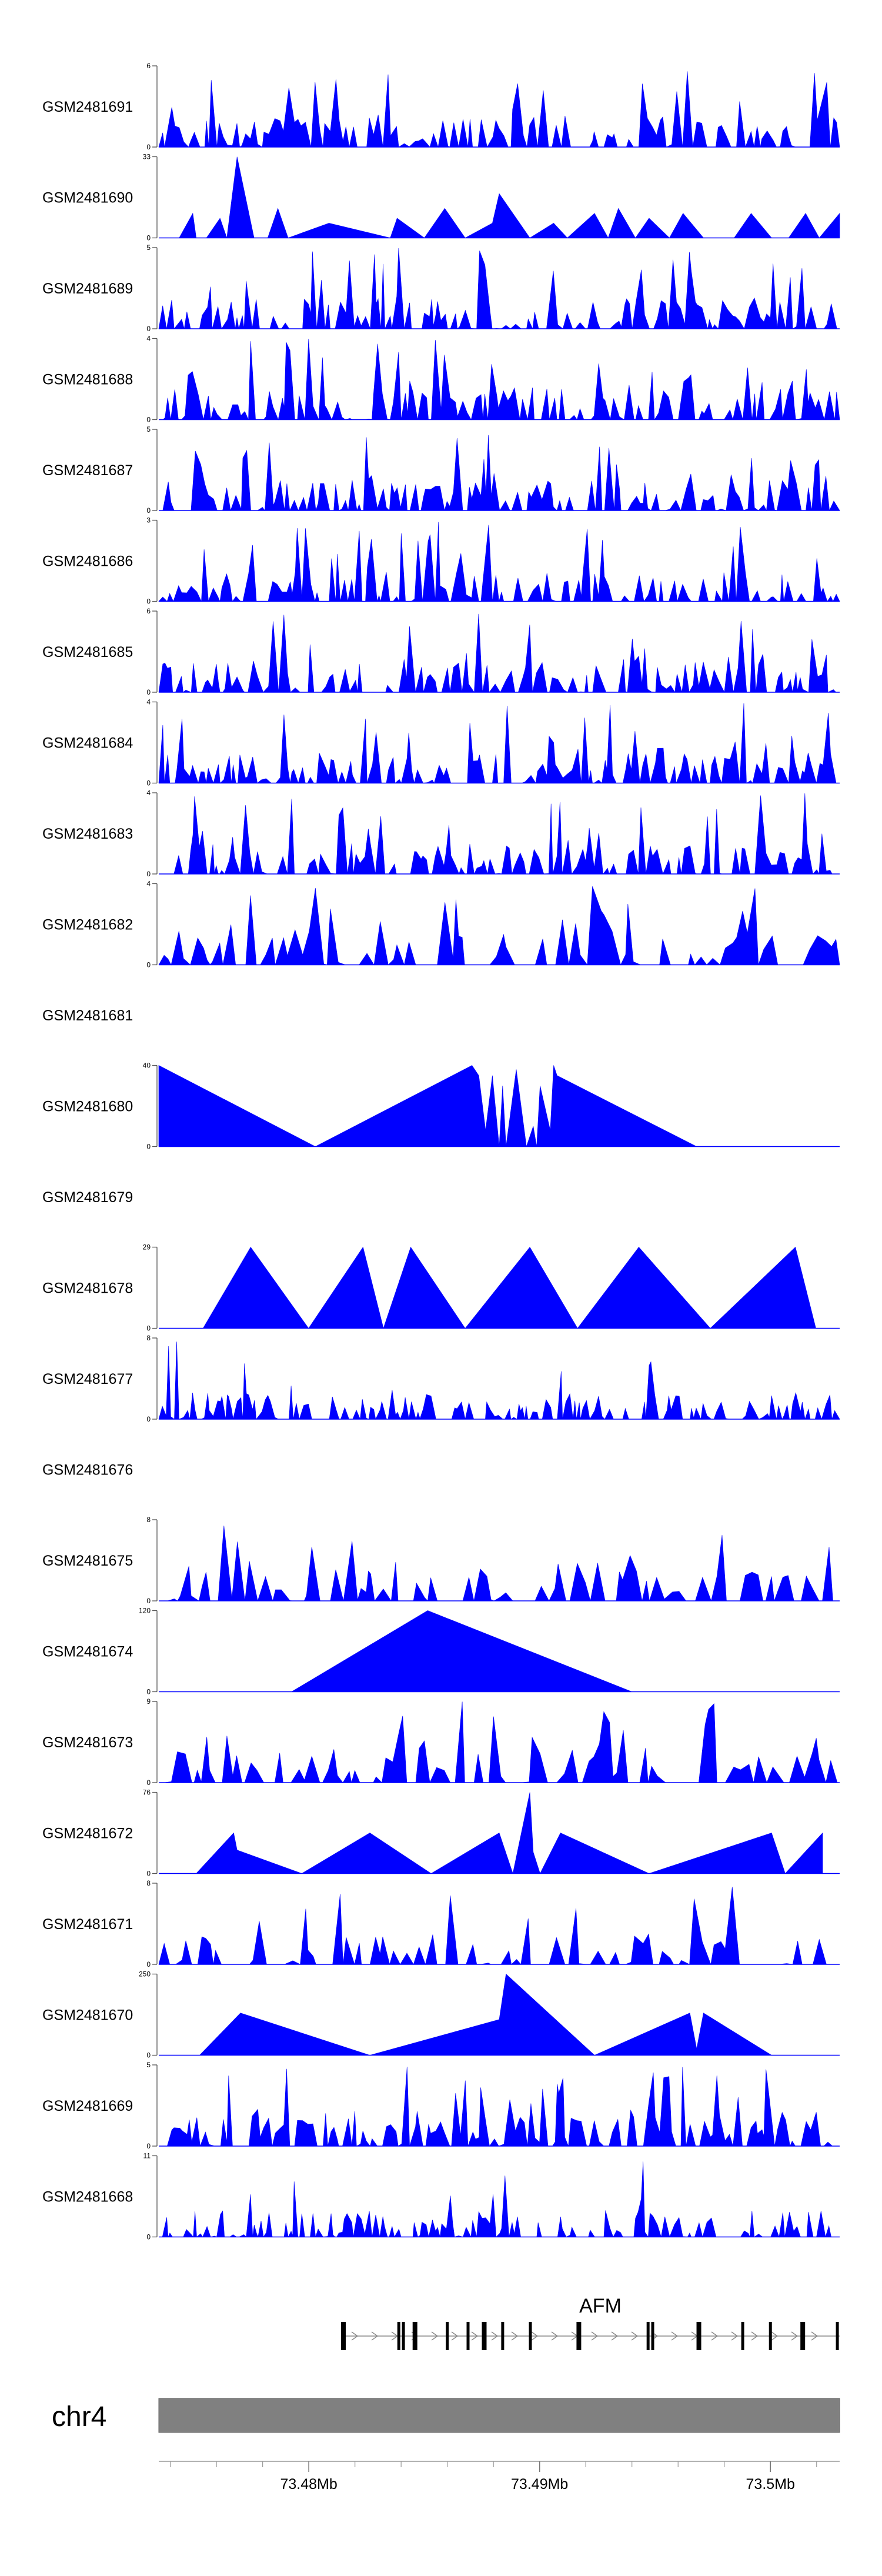 This screenshot has width=882, height=2576. Describe the element at coordinates (87, 1652) in the screenshot. I see `track-label: GSM2481674` at that location.